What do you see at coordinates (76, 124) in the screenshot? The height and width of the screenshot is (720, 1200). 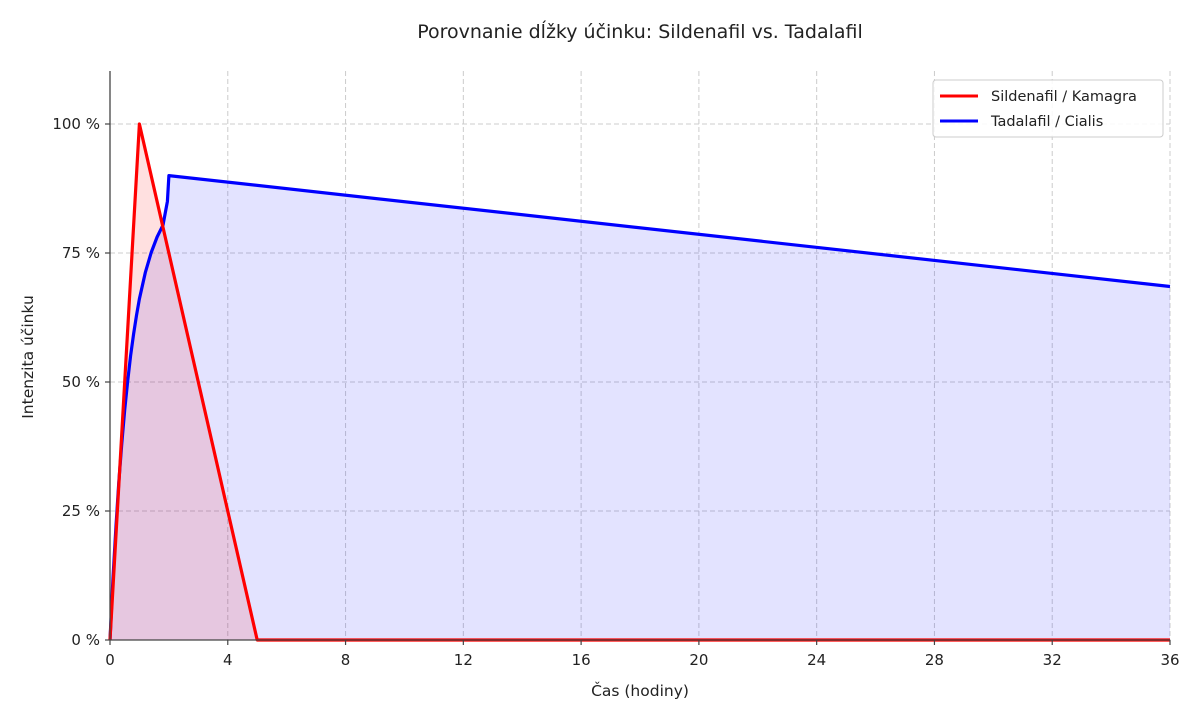 I see `y-tick-label: 100 %` at bounding box center [76, 124].